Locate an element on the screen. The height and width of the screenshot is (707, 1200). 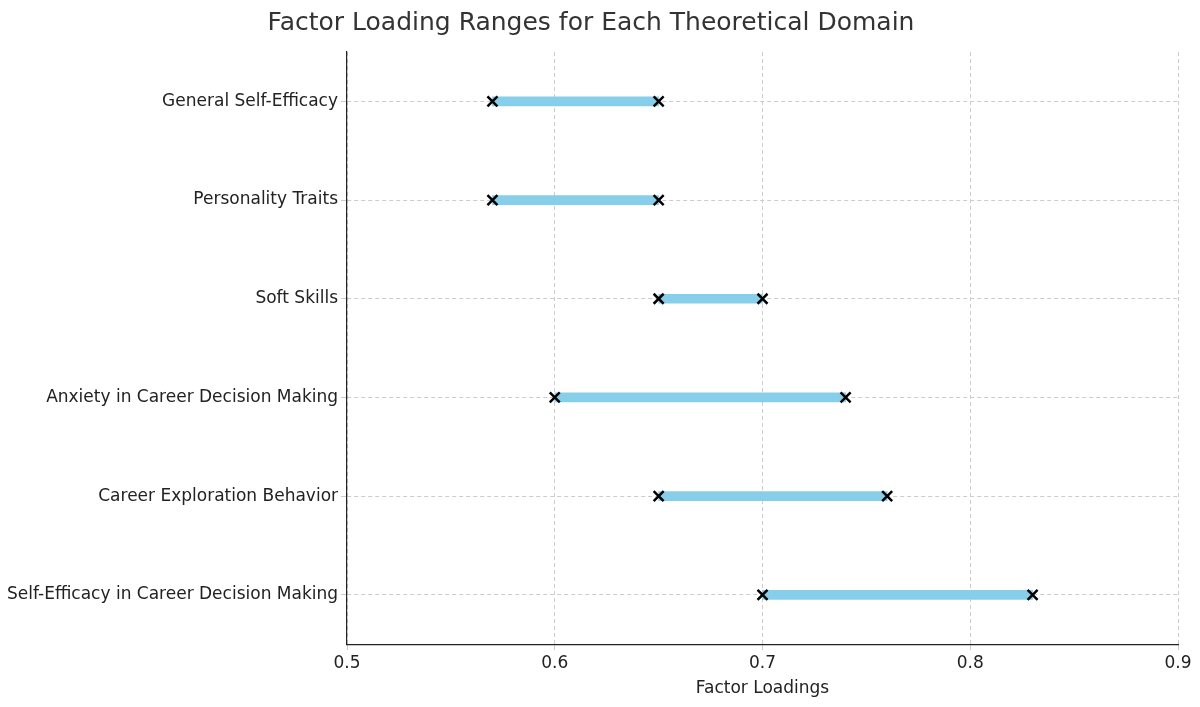
y-tick-label: Anxiety in Career Decision Making is located at coordinates (192, 395).